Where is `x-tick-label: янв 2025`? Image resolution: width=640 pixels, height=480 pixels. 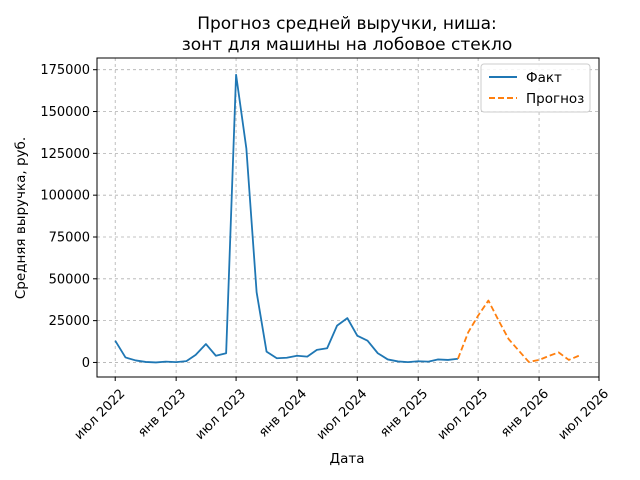 x-tick-label: янв 2025 is located at coordinates (404, 413).